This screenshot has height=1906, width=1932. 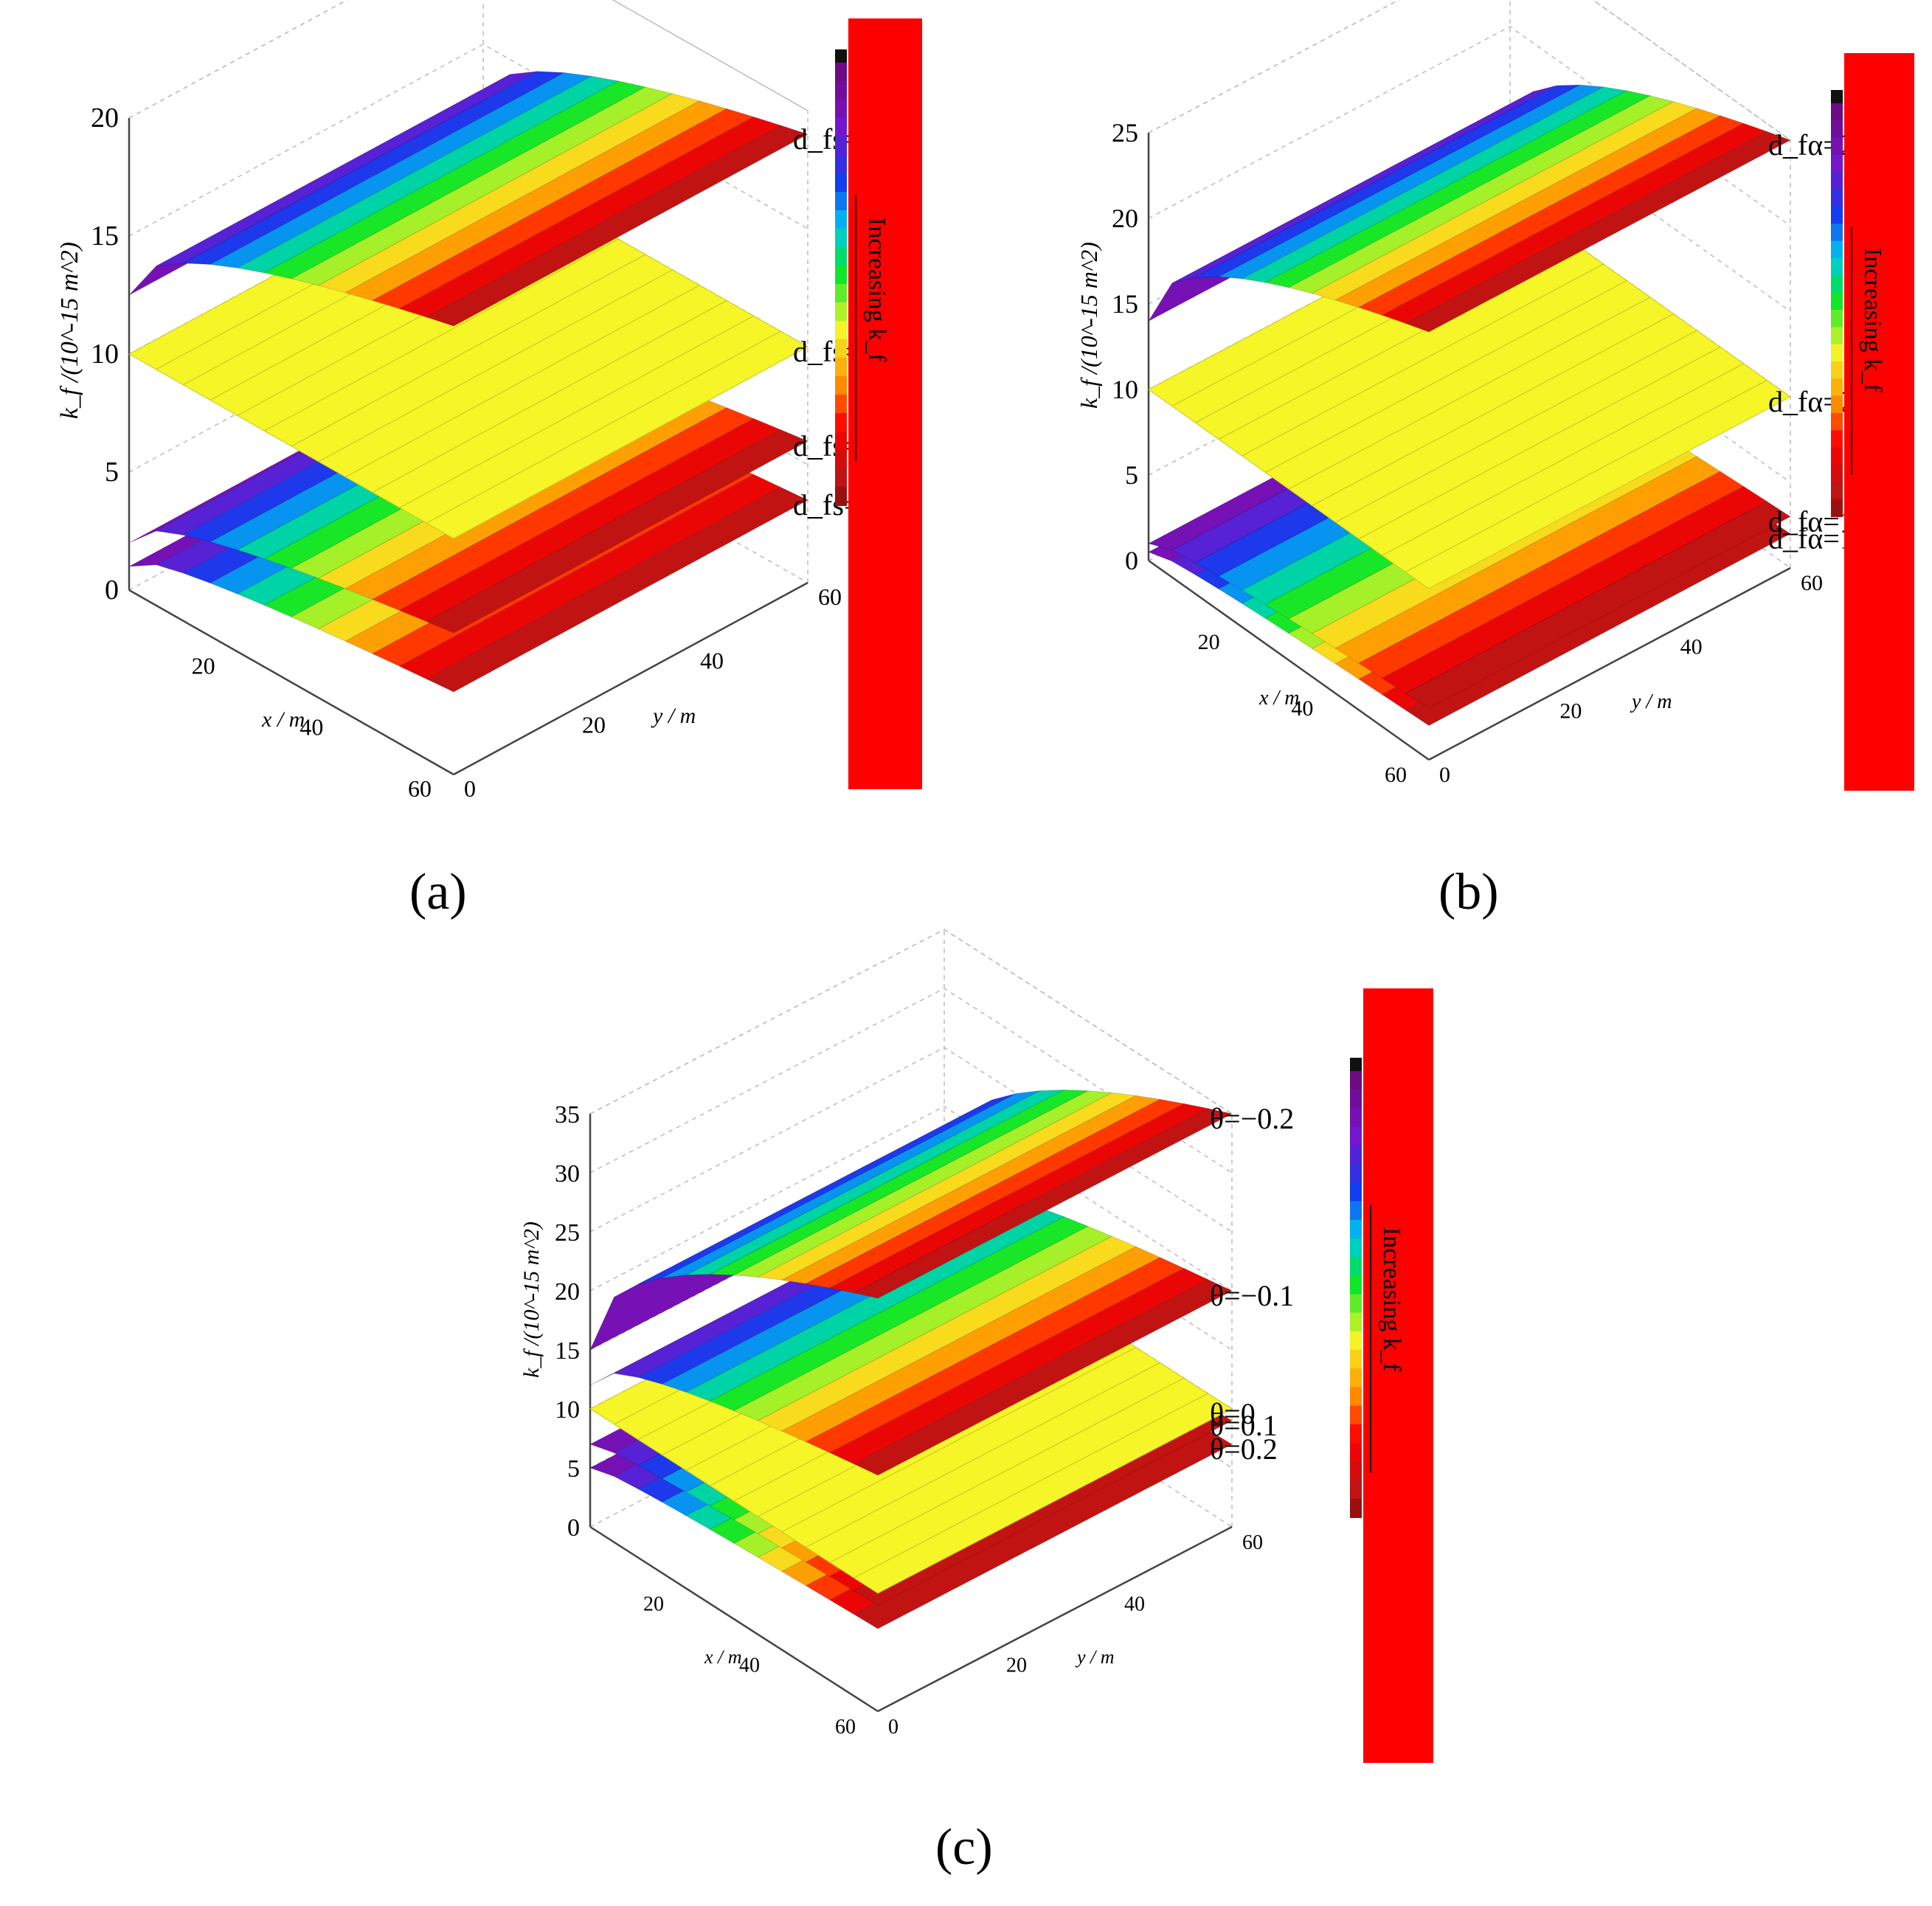 I want to click on y-tick-label: 0, so click(x=1445, y=775).